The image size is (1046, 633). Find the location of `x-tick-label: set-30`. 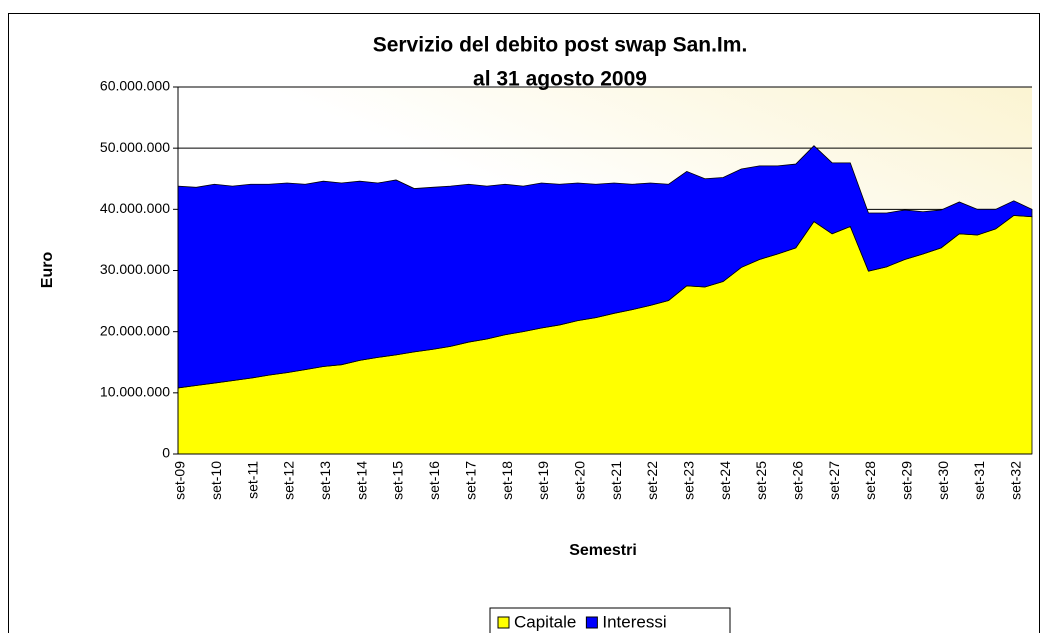

x-tick-label: set-30 is located at coordinates (943, 480).